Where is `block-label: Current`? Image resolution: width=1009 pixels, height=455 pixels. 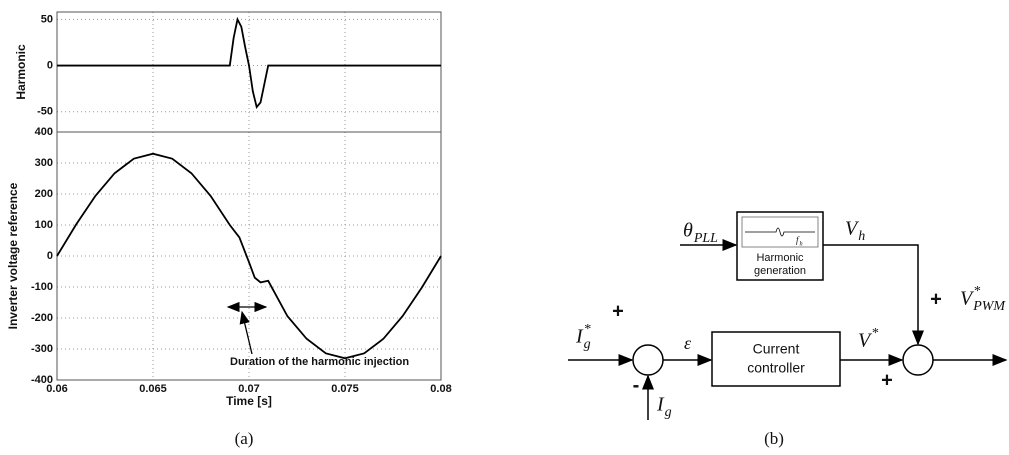
block-label: Current is located at coordinates (776, 349).